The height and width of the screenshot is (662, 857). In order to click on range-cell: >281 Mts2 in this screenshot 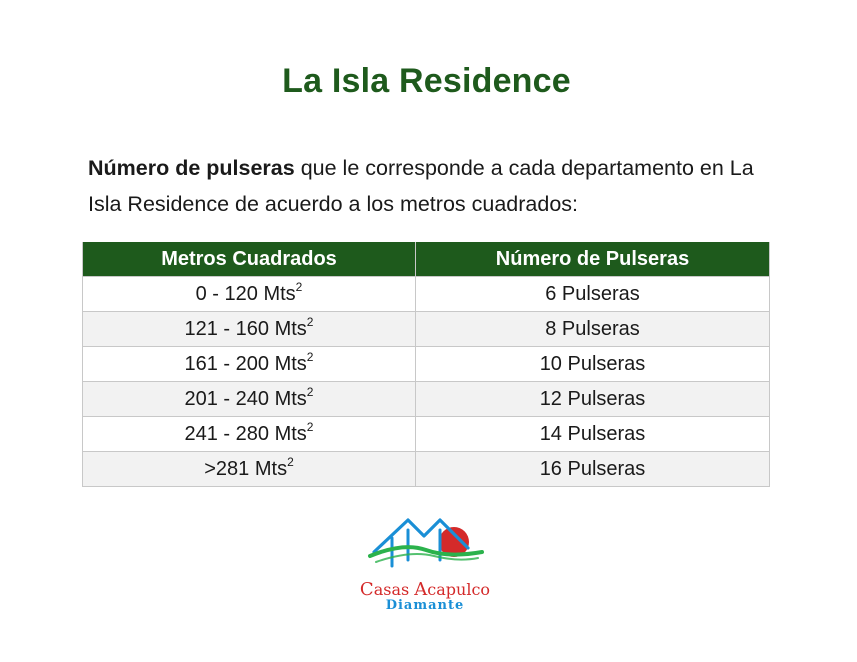, I will do `click(249, 469)`.